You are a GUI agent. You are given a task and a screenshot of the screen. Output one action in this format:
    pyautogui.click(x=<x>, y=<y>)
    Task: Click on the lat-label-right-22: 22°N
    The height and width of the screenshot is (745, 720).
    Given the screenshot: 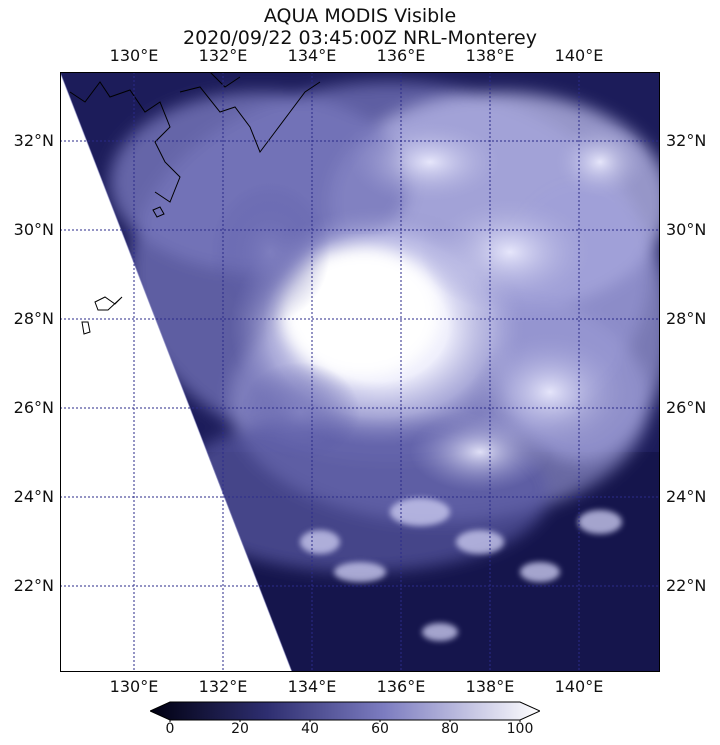 What is the action you would take?
    pyautogui.click(x=686, y=585)
    